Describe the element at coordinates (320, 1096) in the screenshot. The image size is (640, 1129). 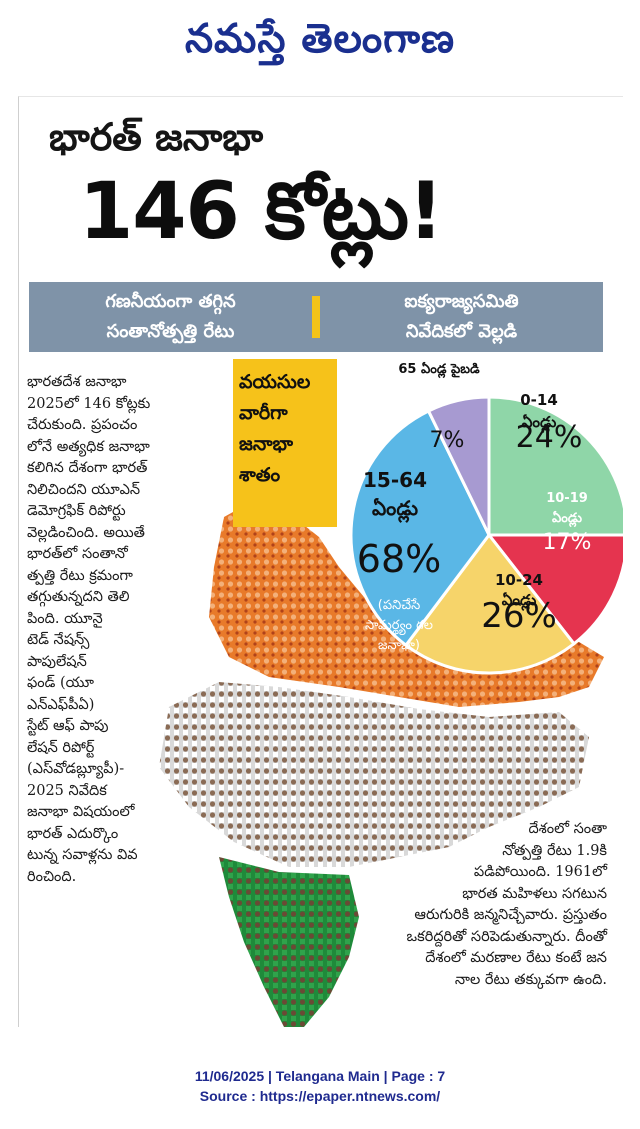
I see `footer-source-link: Source : https://epaper.ntnews.com/` at that location.